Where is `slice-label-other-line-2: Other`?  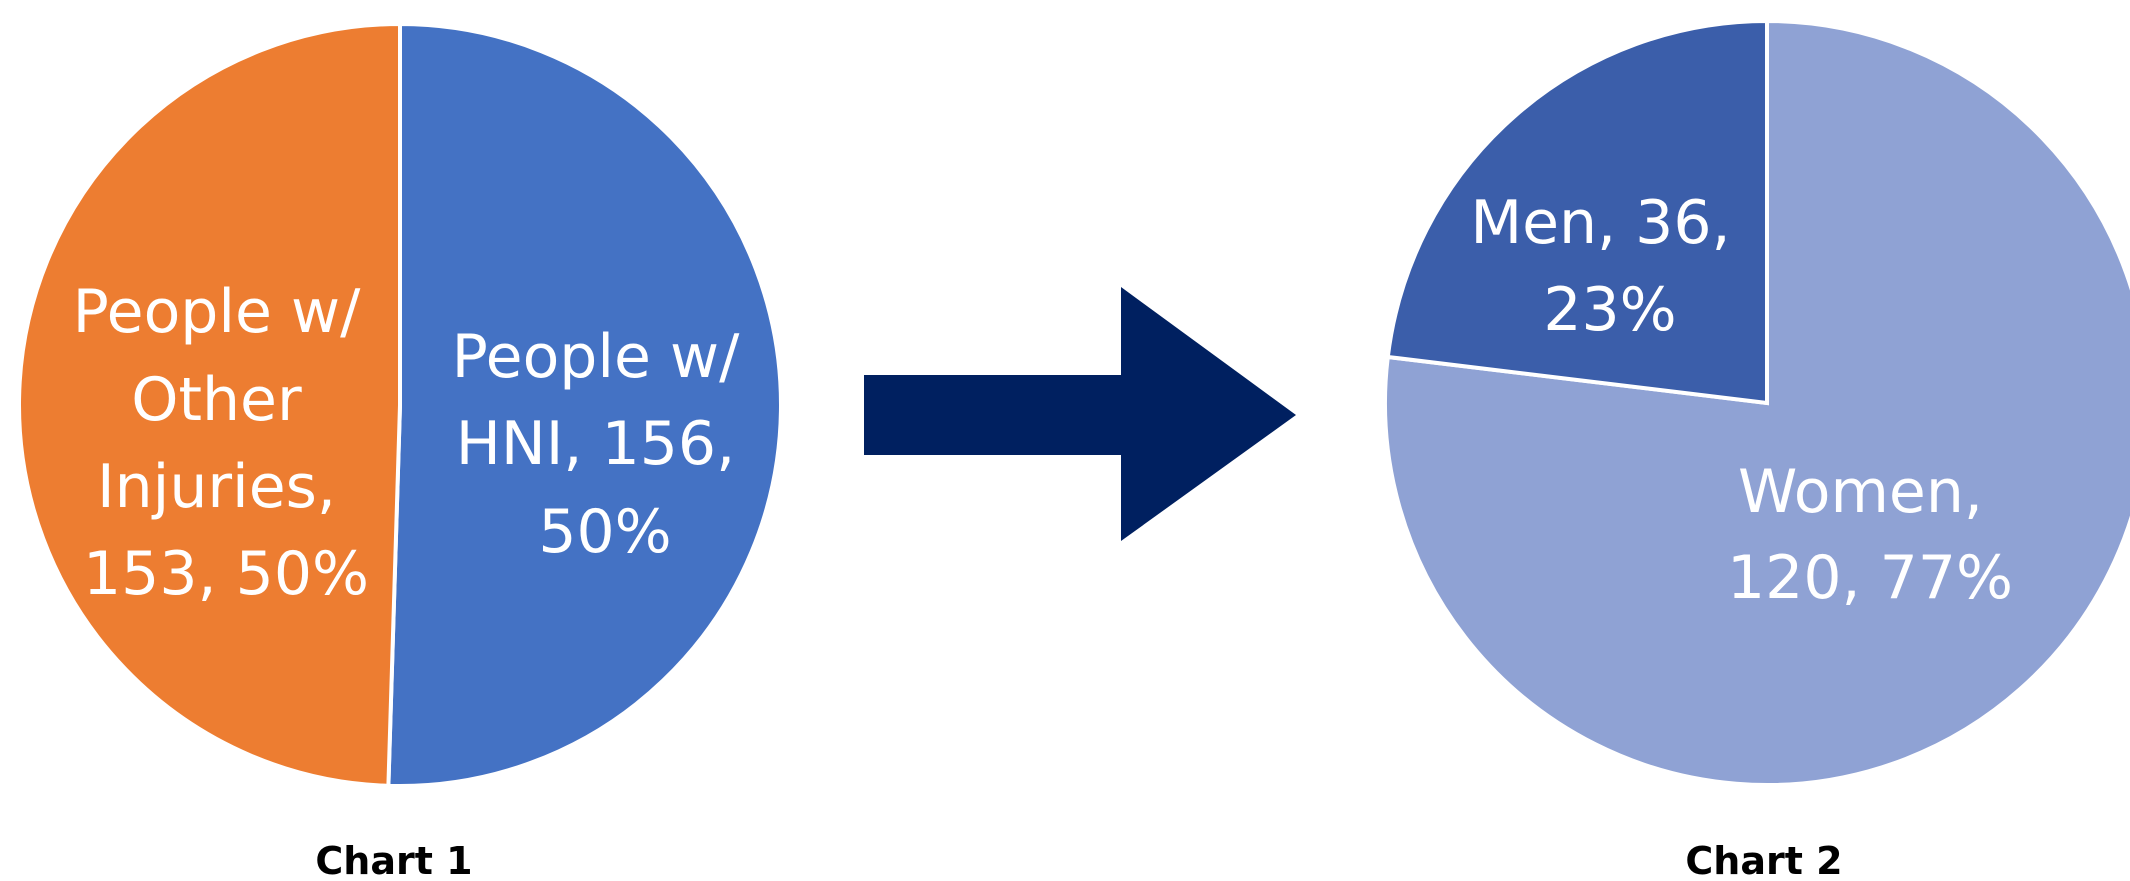
slice-label-other-line-2: Other is located at coordinates (216, 400).